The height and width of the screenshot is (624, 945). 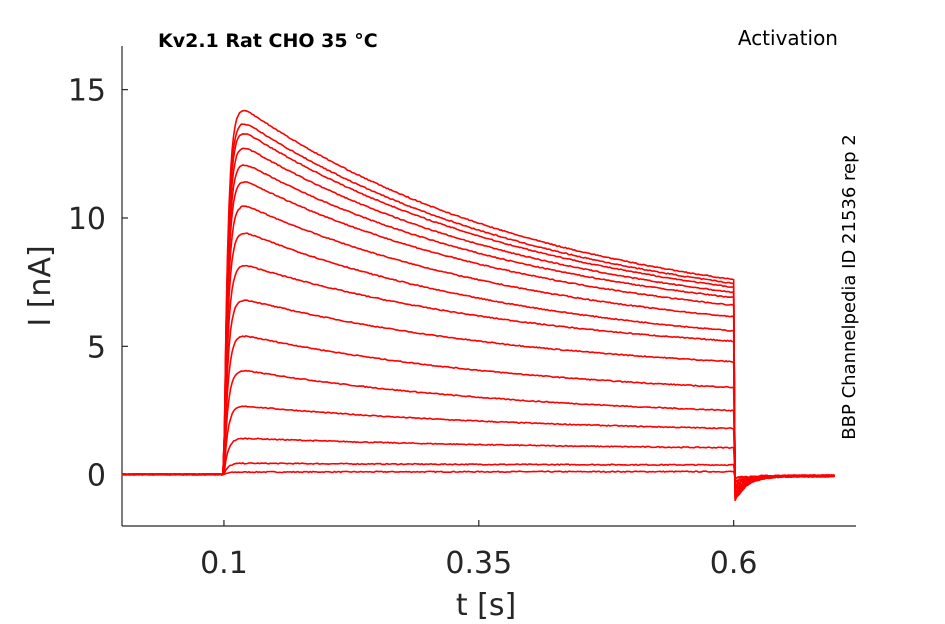 I want to click on x-axis-ticks: 0.1 0.35 0.6, so click(x=479, y=550).